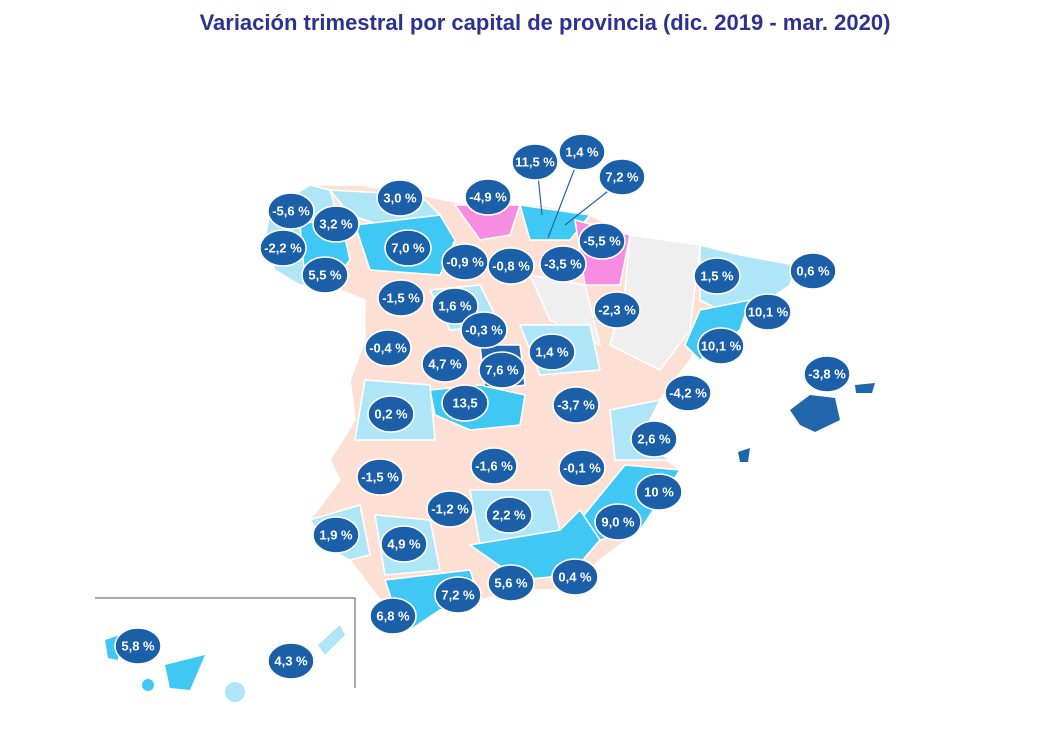 Image resolution: width=1059 pixels, height=733 pixels. I want to click on label: -2,3 %, so click(617, 309).